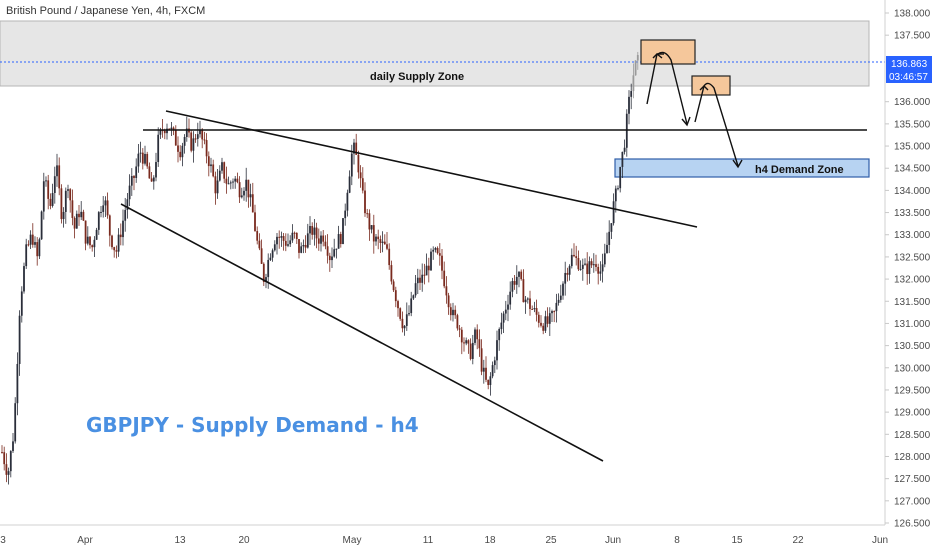 The image size is (932, 550). Describe the element at coordinates (668, 52) in the screenshot. I see `target-box-upper` at that location.